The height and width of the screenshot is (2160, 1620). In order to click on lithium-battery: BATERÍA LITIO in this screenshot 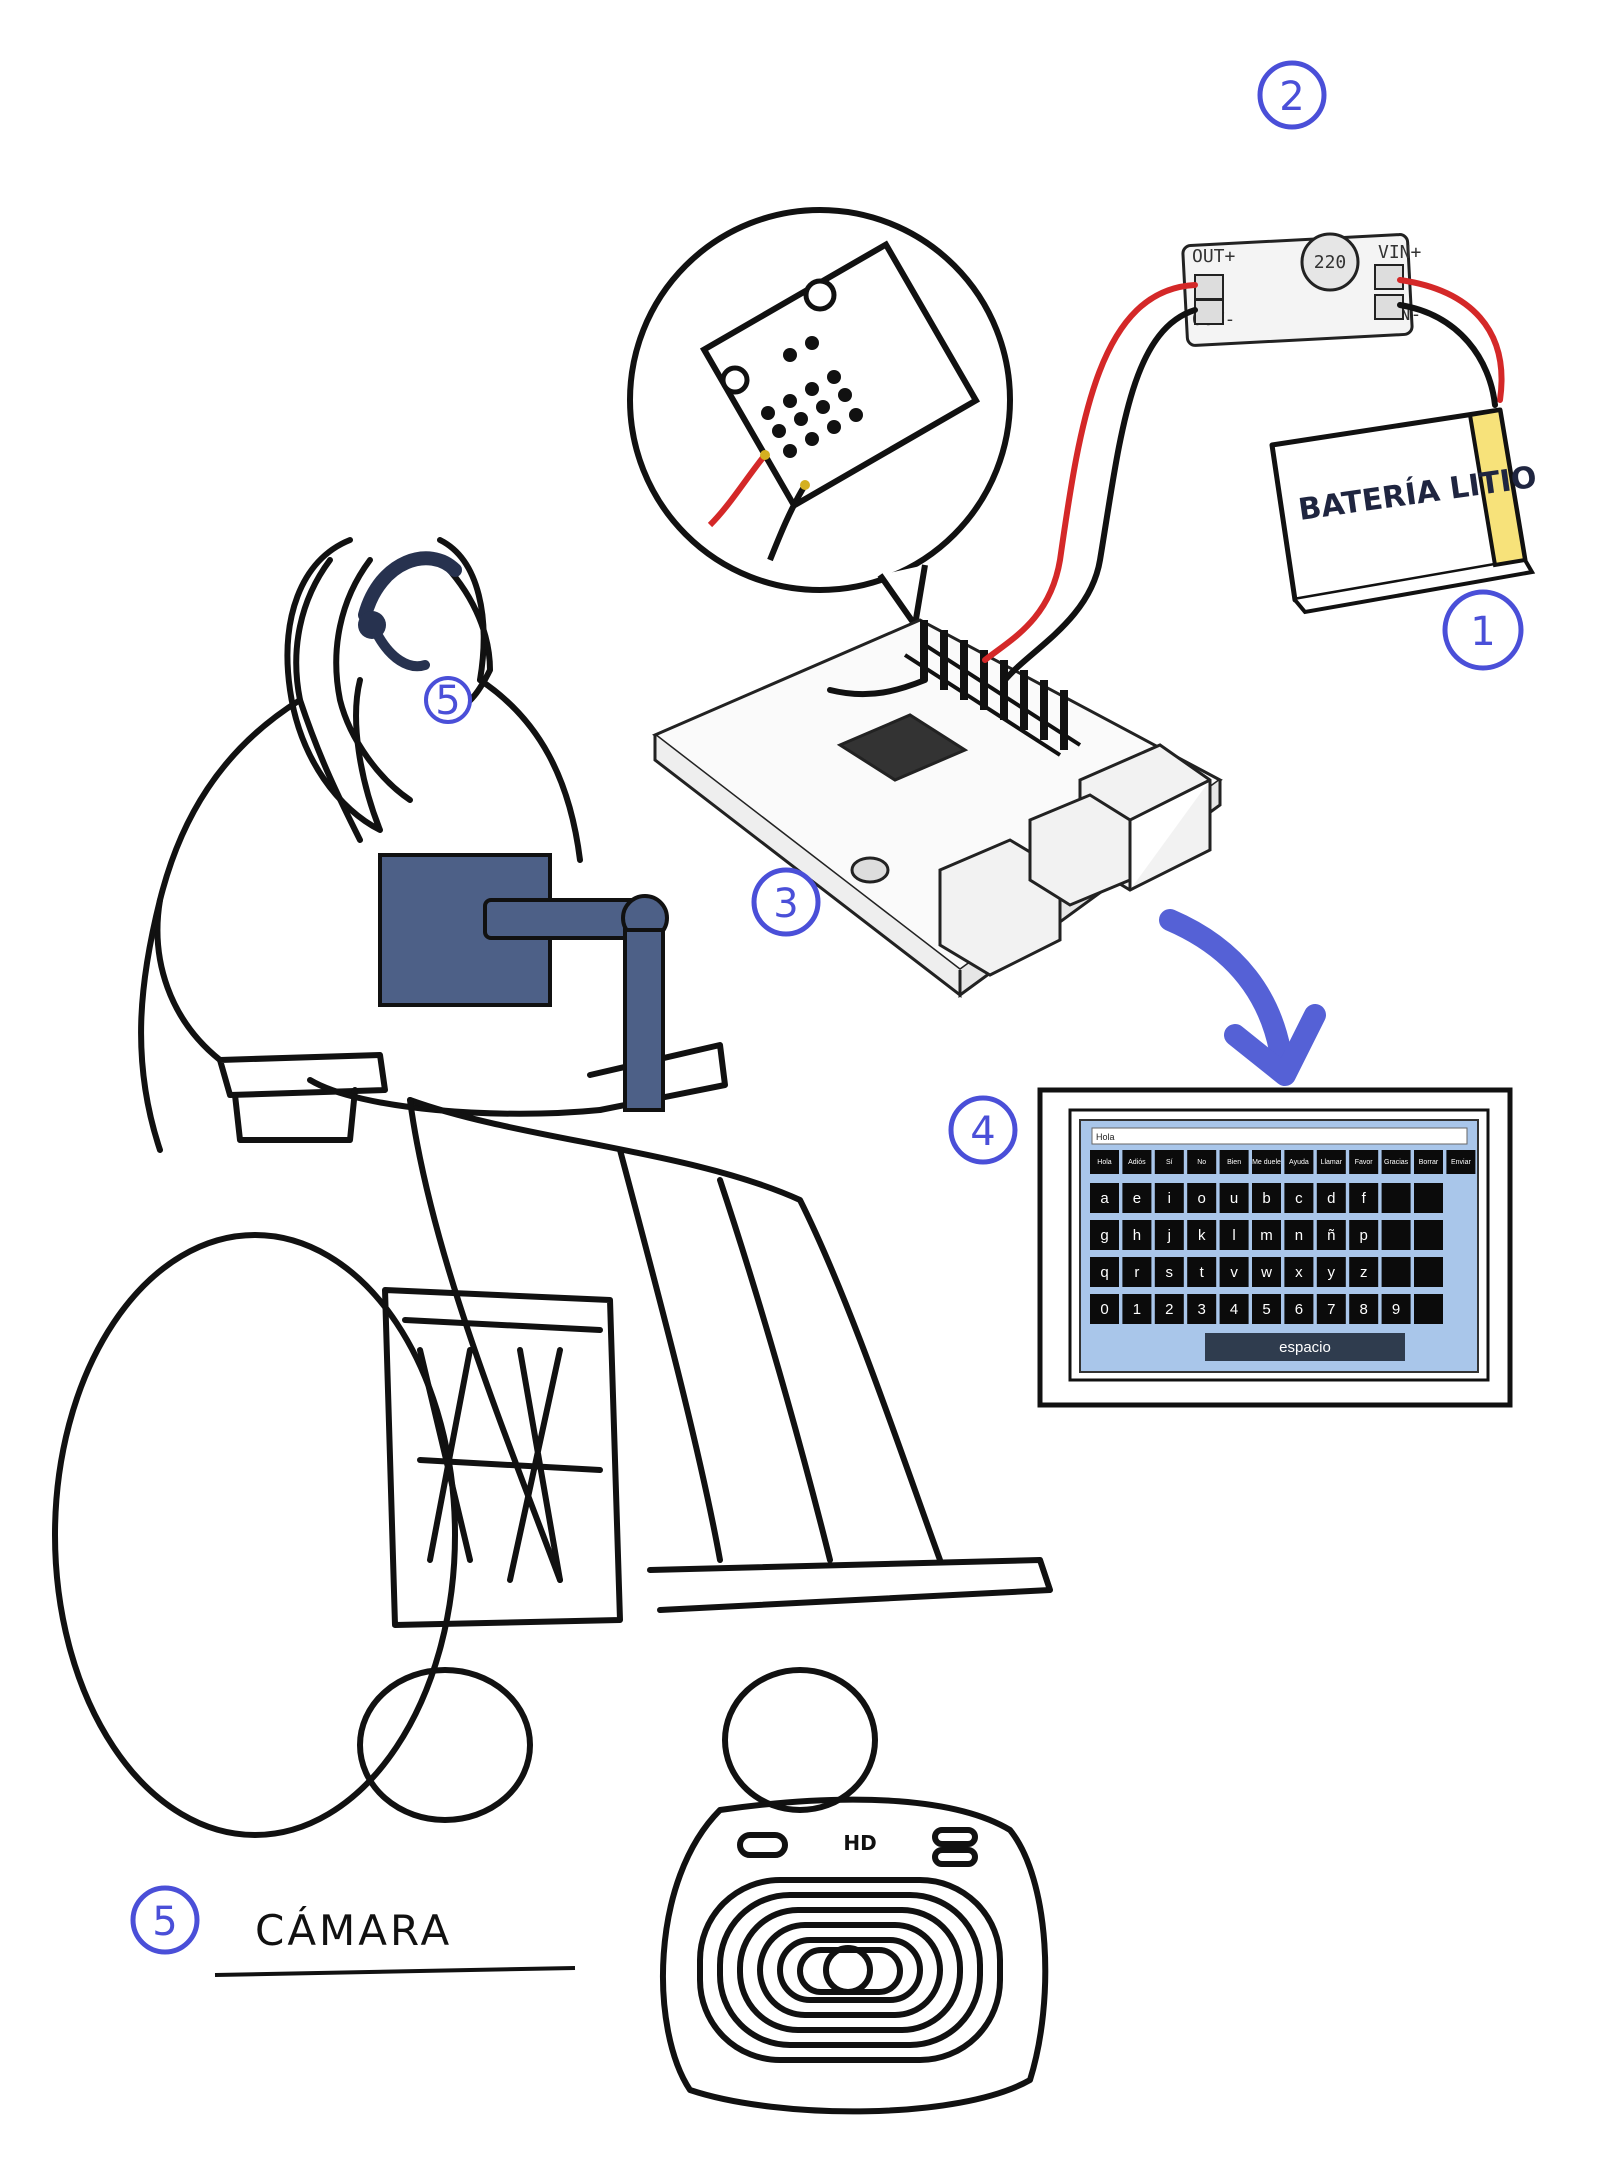, I will do `click(1404, 511)`.